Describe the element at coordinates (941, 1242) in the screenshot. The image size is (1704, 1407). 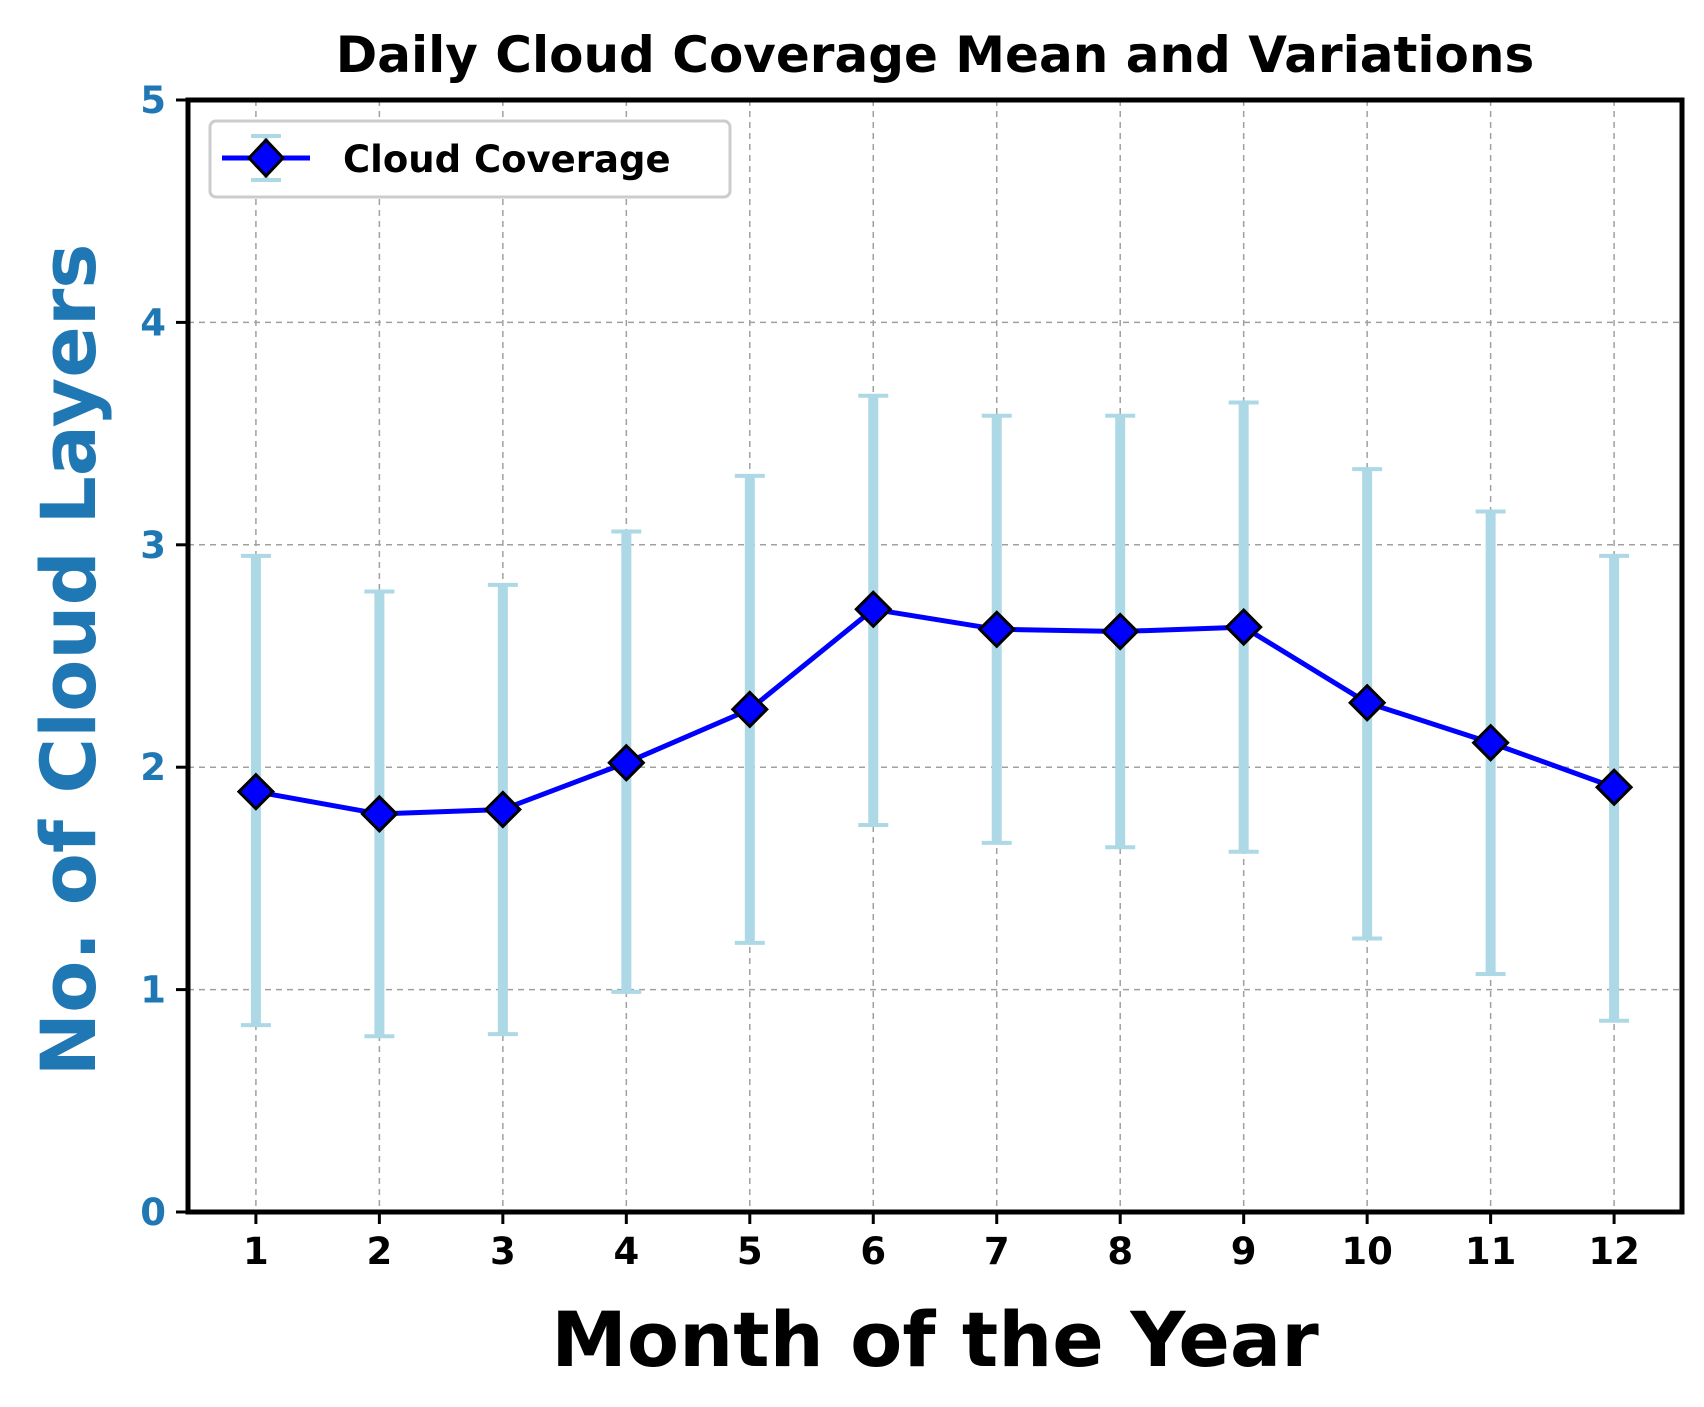
I see `x-axis-ticks: 1 2 3 4 5 6 7 8 9 10 11 12` at that location.